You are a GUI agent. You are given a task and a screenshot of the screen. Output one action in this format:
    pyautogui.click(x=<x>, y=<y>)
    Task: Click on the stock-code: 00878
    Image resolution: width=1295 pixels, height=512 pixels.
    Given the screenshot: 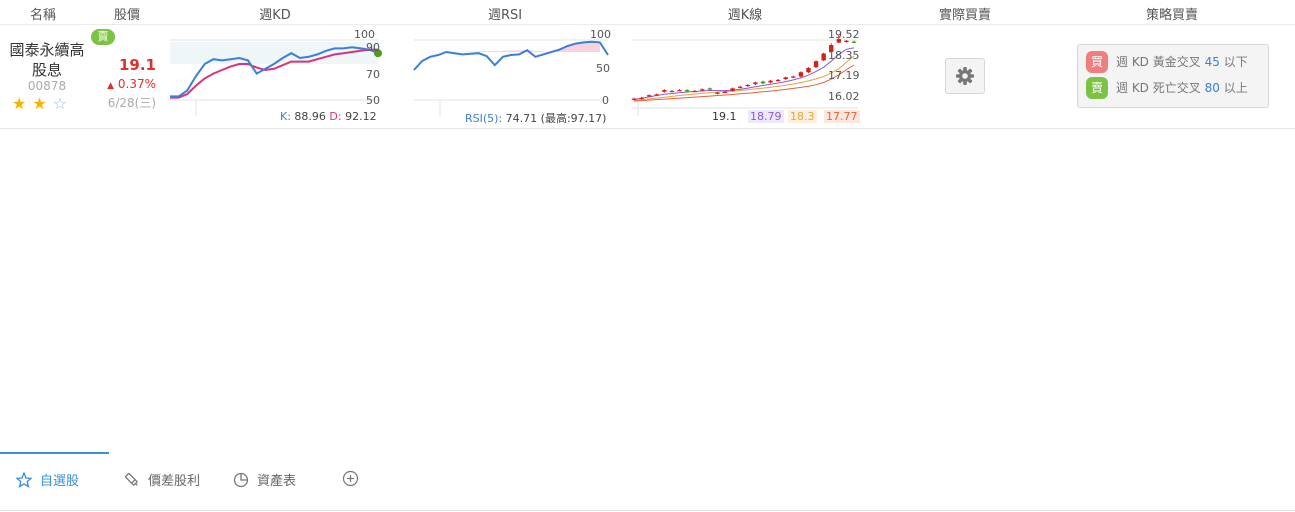 What is the action you would take?
    pyautogui.click(x=47, y=86)
    